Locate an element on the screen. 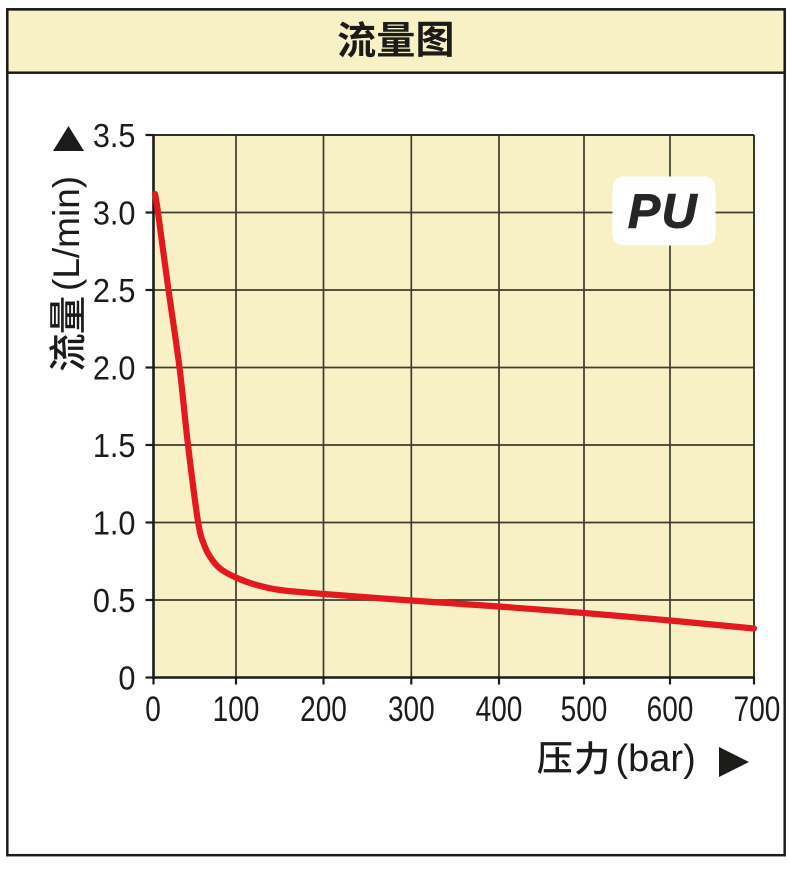 The width and height of the screenshot is (790, 869). svg-text: PU is located at coordinates (663, 212).